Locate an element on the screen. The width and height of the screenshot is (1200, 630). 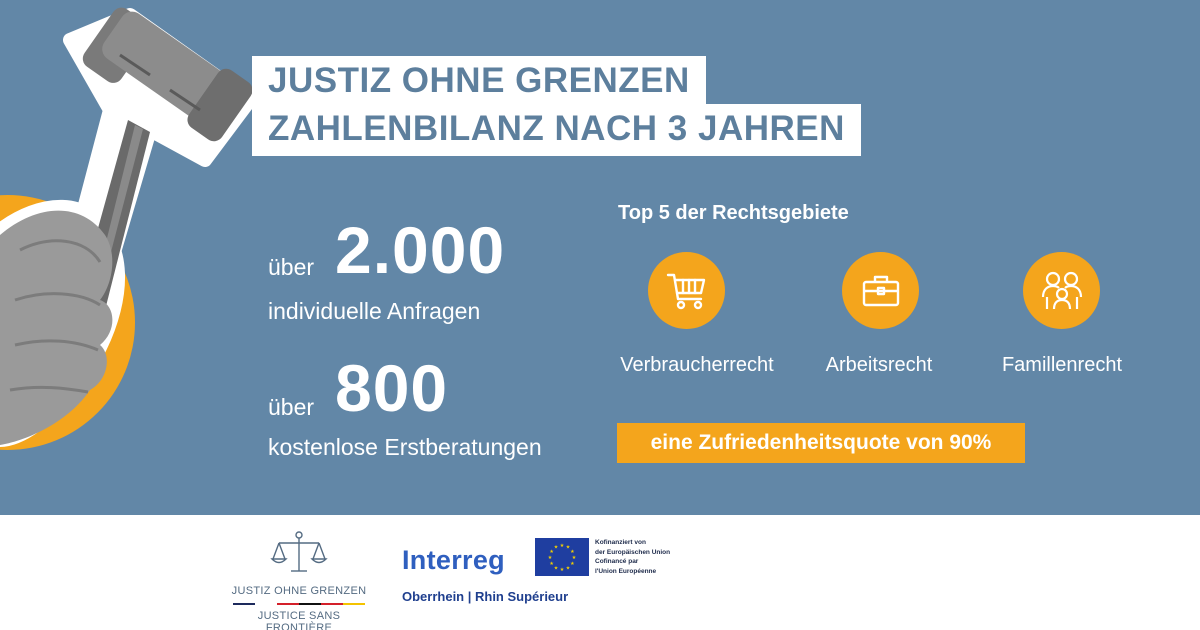
briefcase-icon is located at coordinates (880, 290).